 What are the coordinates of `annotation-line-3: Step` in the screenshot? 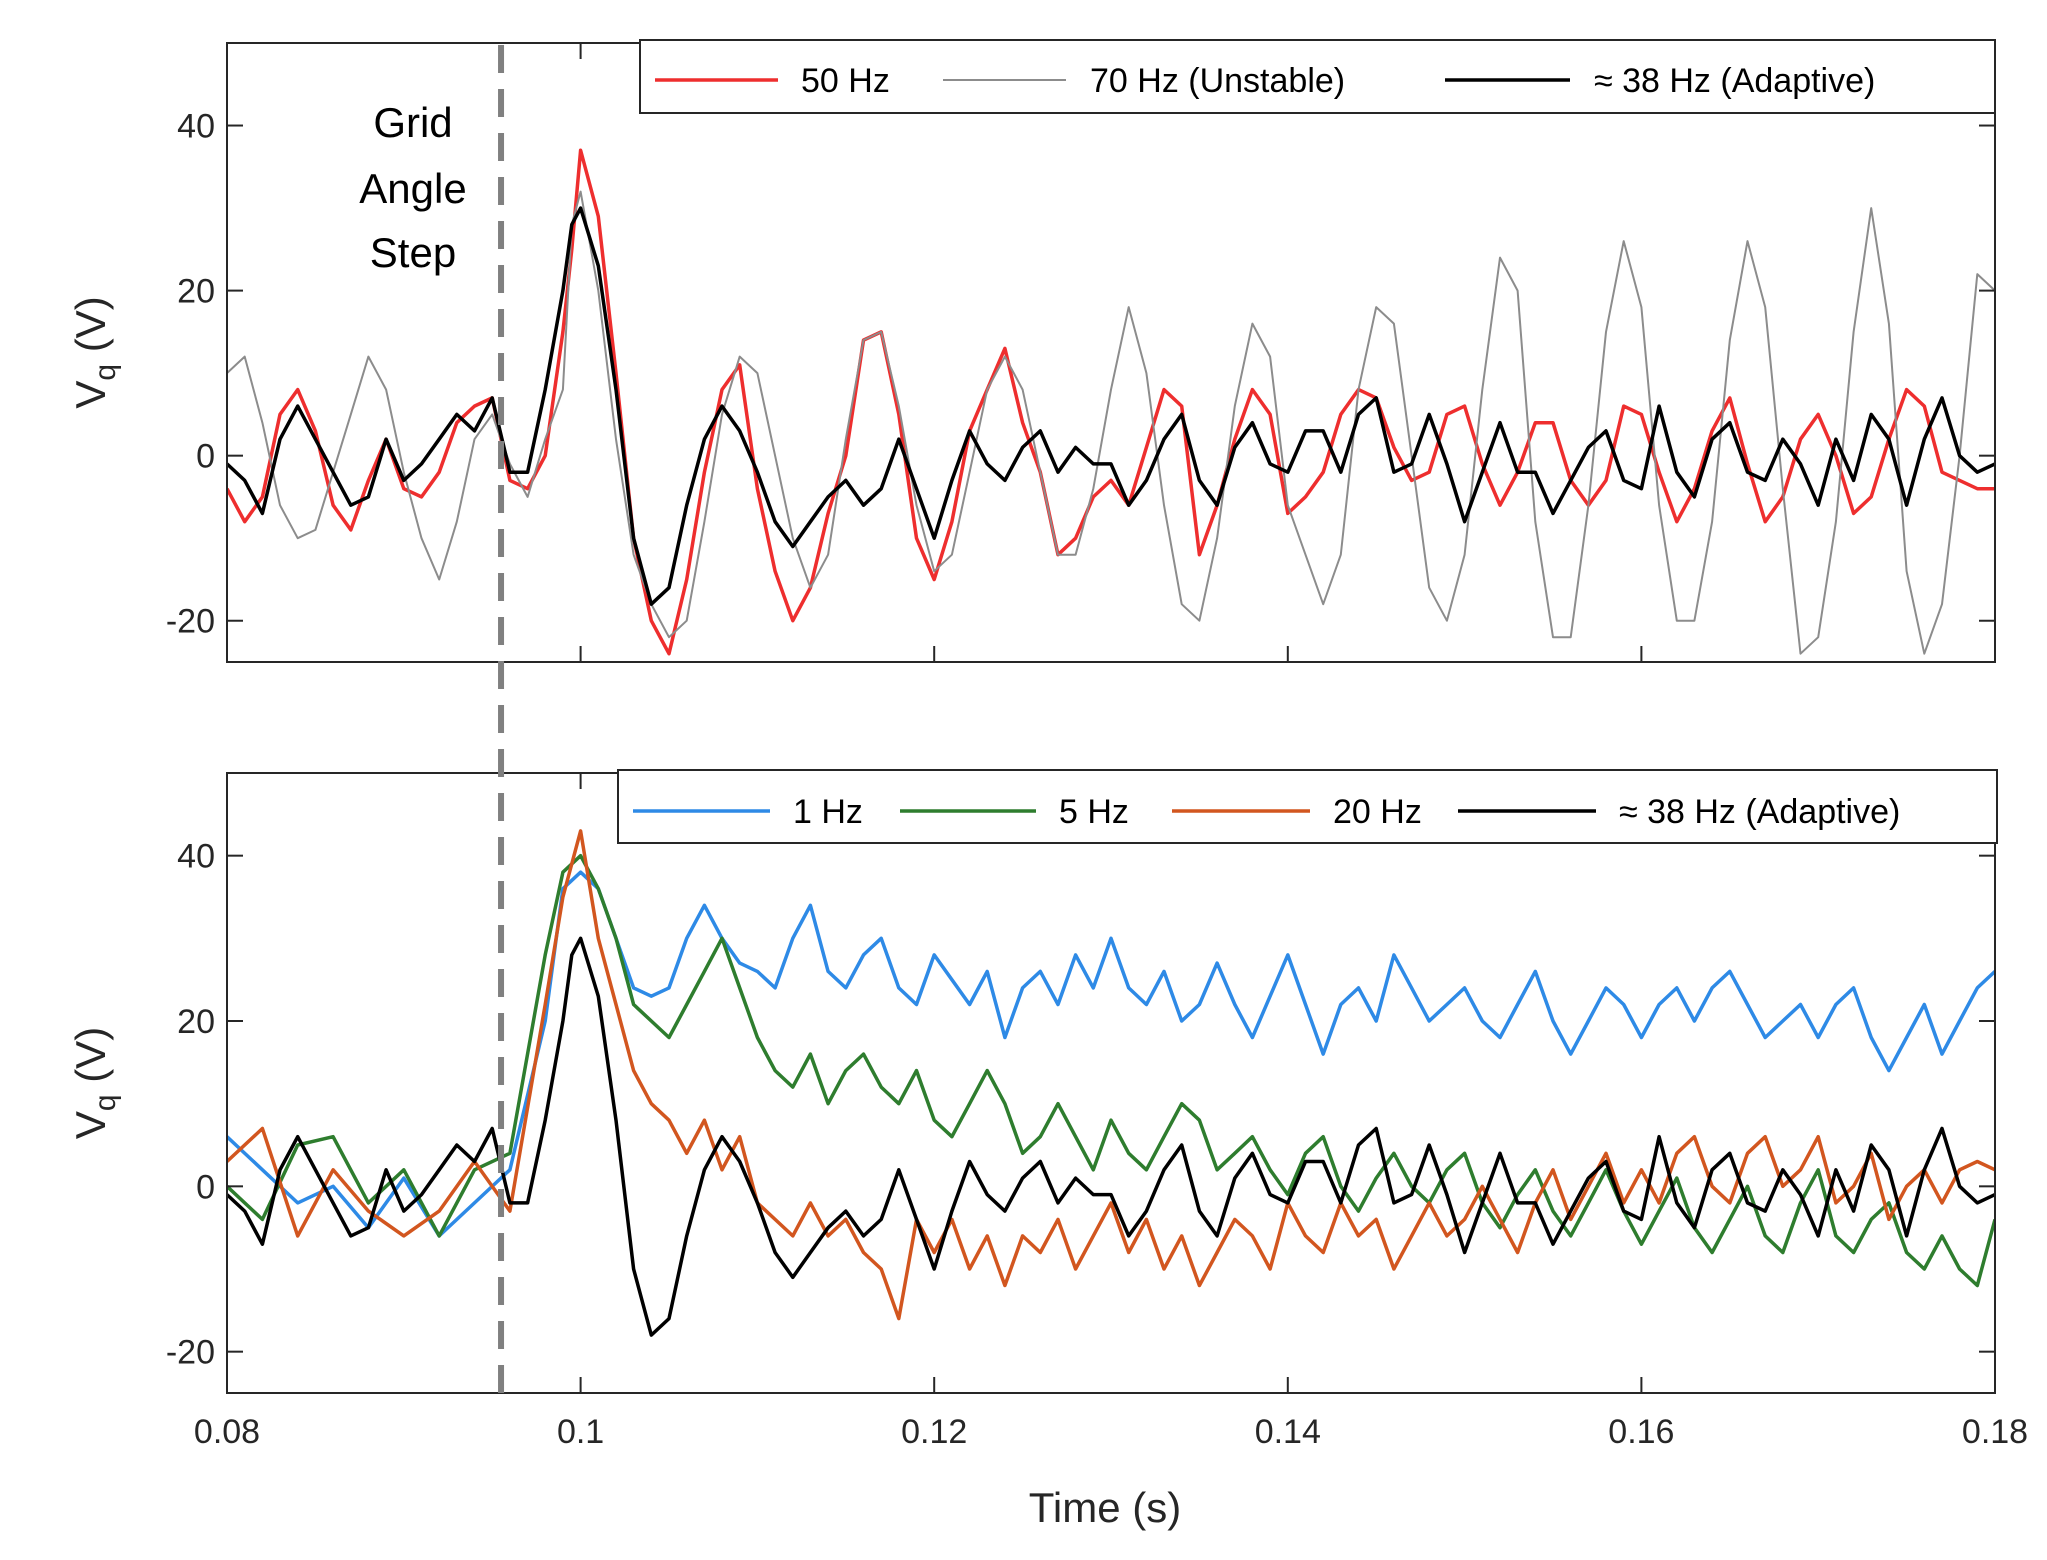 It's located at (413, 252).